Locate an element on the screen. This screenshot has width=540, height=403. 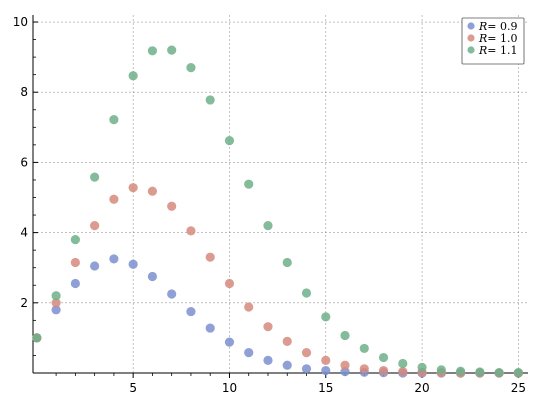
x-tick-label: 5 is located at coordinates (133, 388).